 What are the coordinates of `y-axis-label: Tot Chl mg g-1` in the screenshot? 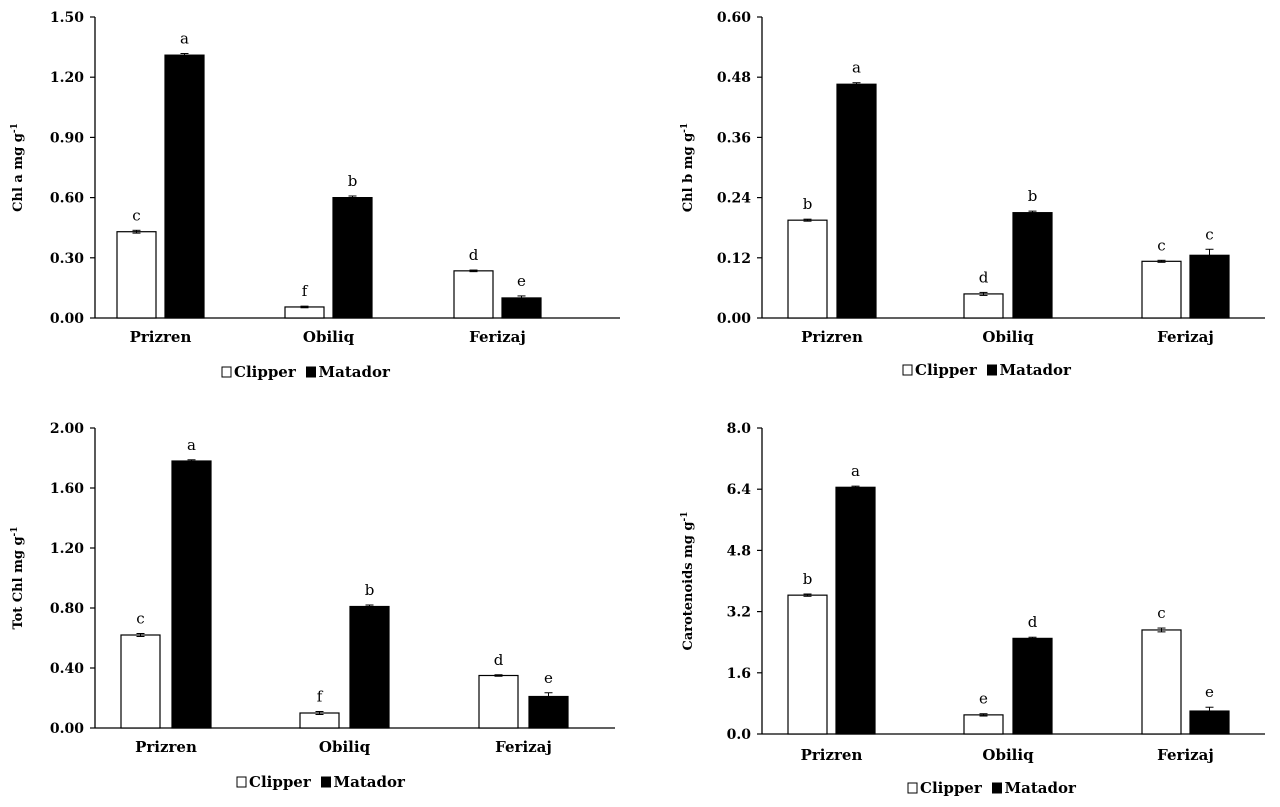 It's located at (18, 577).